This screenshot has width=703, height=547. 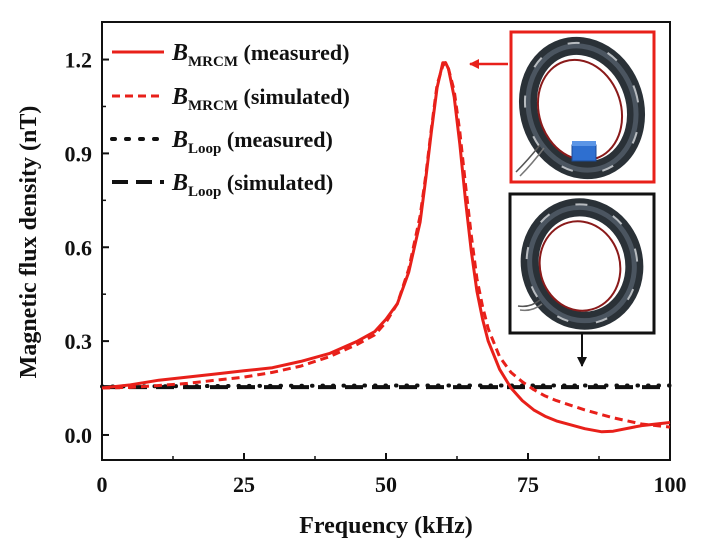 I want to click on legend-entry-loop-simulated: BLoop (simulated), so click(x=222, y=185).